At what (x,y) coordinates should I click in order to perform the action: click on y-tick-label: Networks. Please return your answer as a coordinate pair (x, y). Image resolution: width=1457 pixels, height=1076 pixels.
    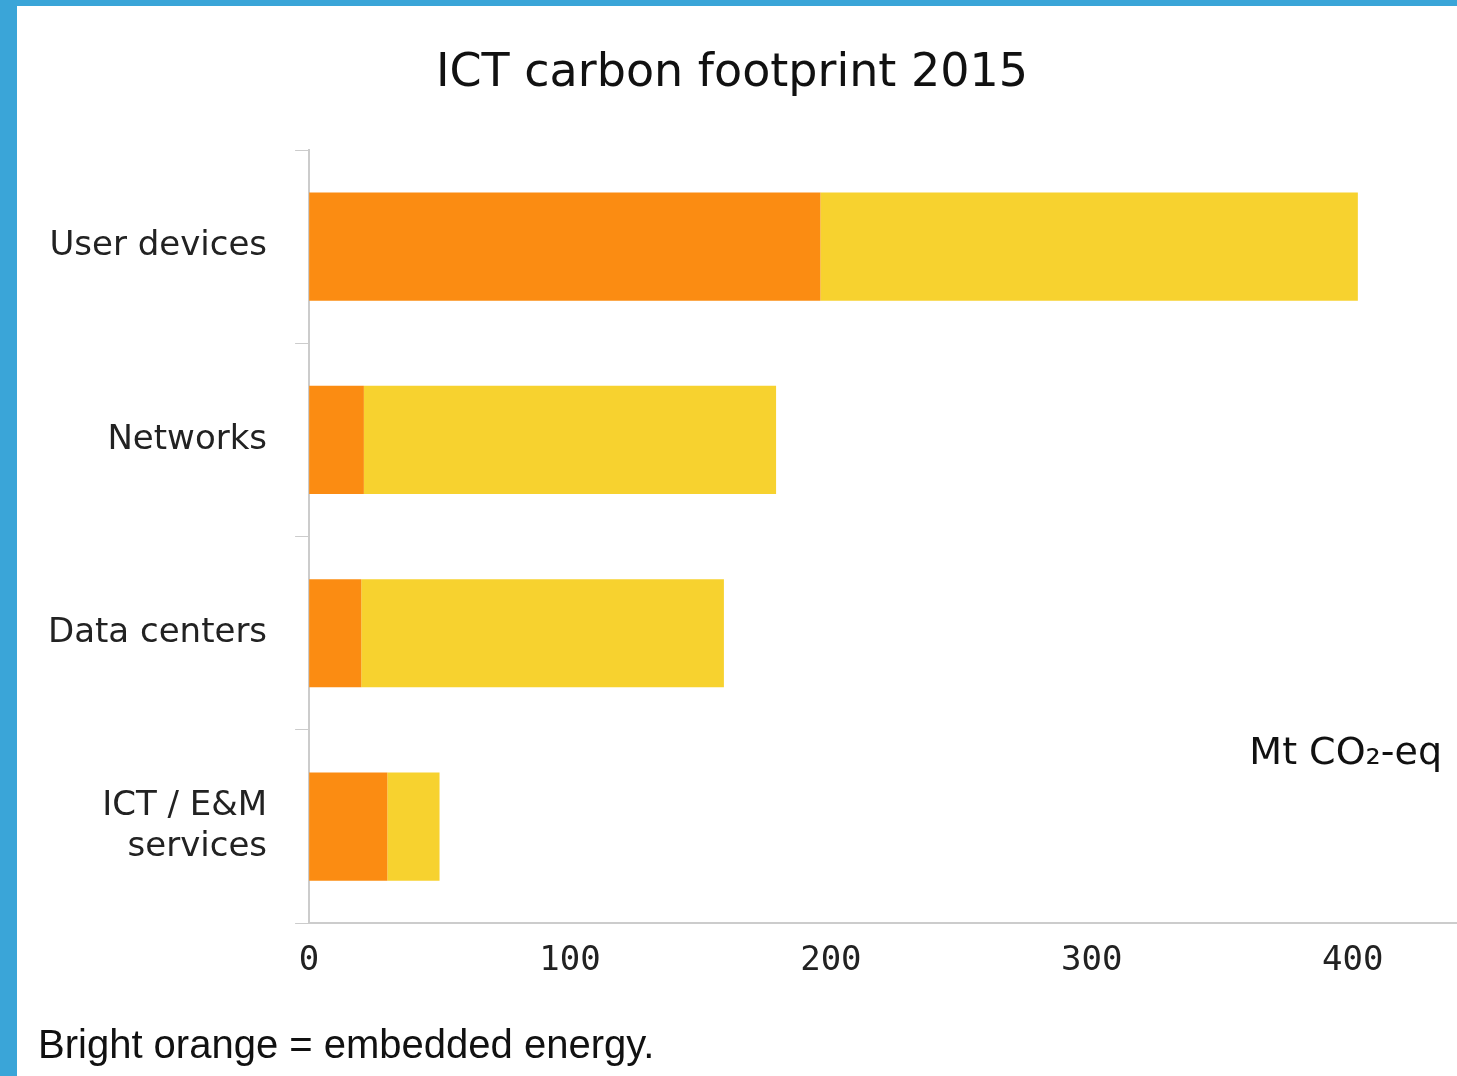
    Looking at the image, I should click on (187, 436).